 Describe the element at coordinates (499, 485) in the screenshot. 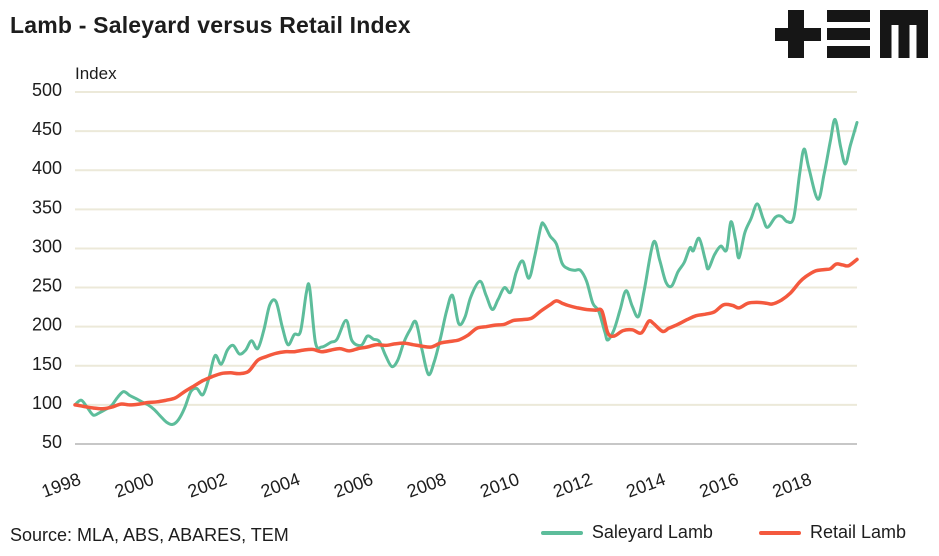

I see `x-tick-label: 2010` at that location.